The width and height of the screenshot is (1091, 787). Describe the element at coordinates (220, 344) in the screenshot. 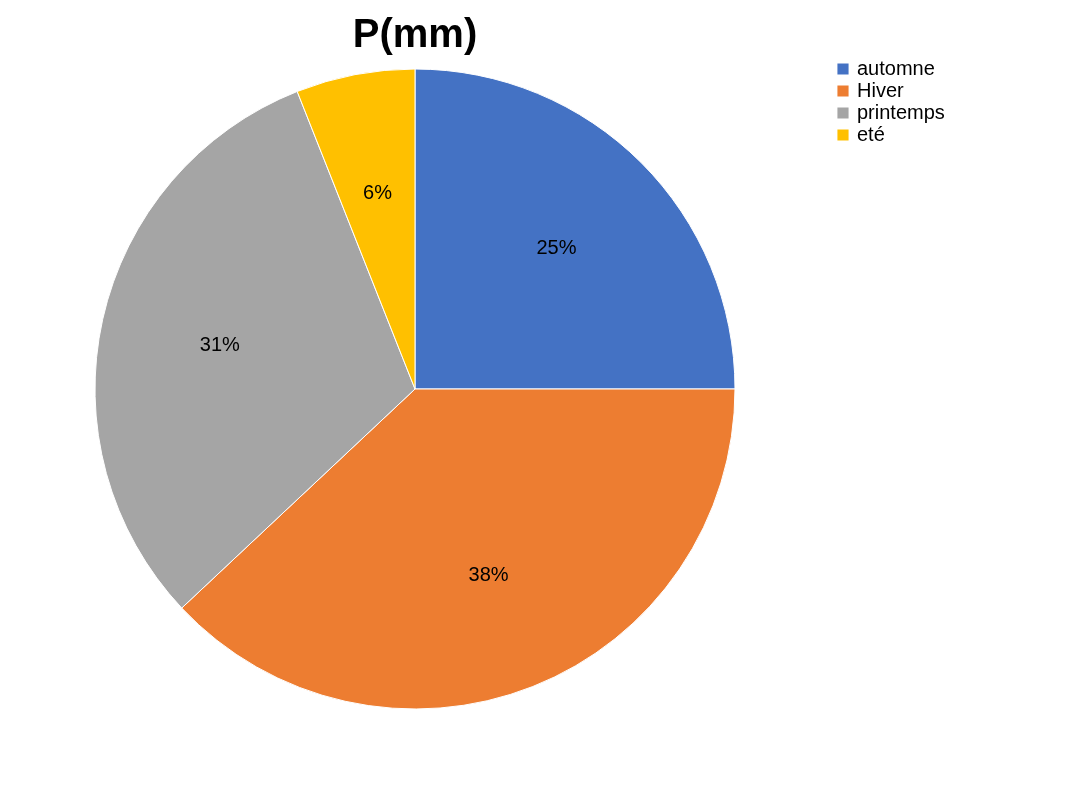

I see `data-label: 31%` at that location.